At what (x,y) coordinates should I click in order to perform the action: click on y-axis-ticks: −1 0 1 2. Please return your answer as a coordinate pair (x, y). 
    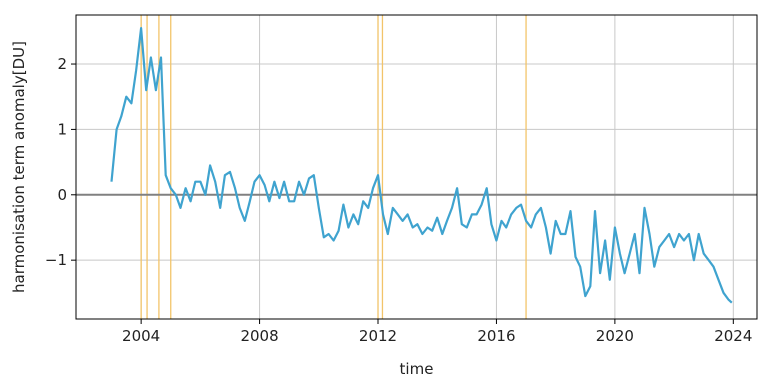
    Looking at the image, I should click on (60, 162).